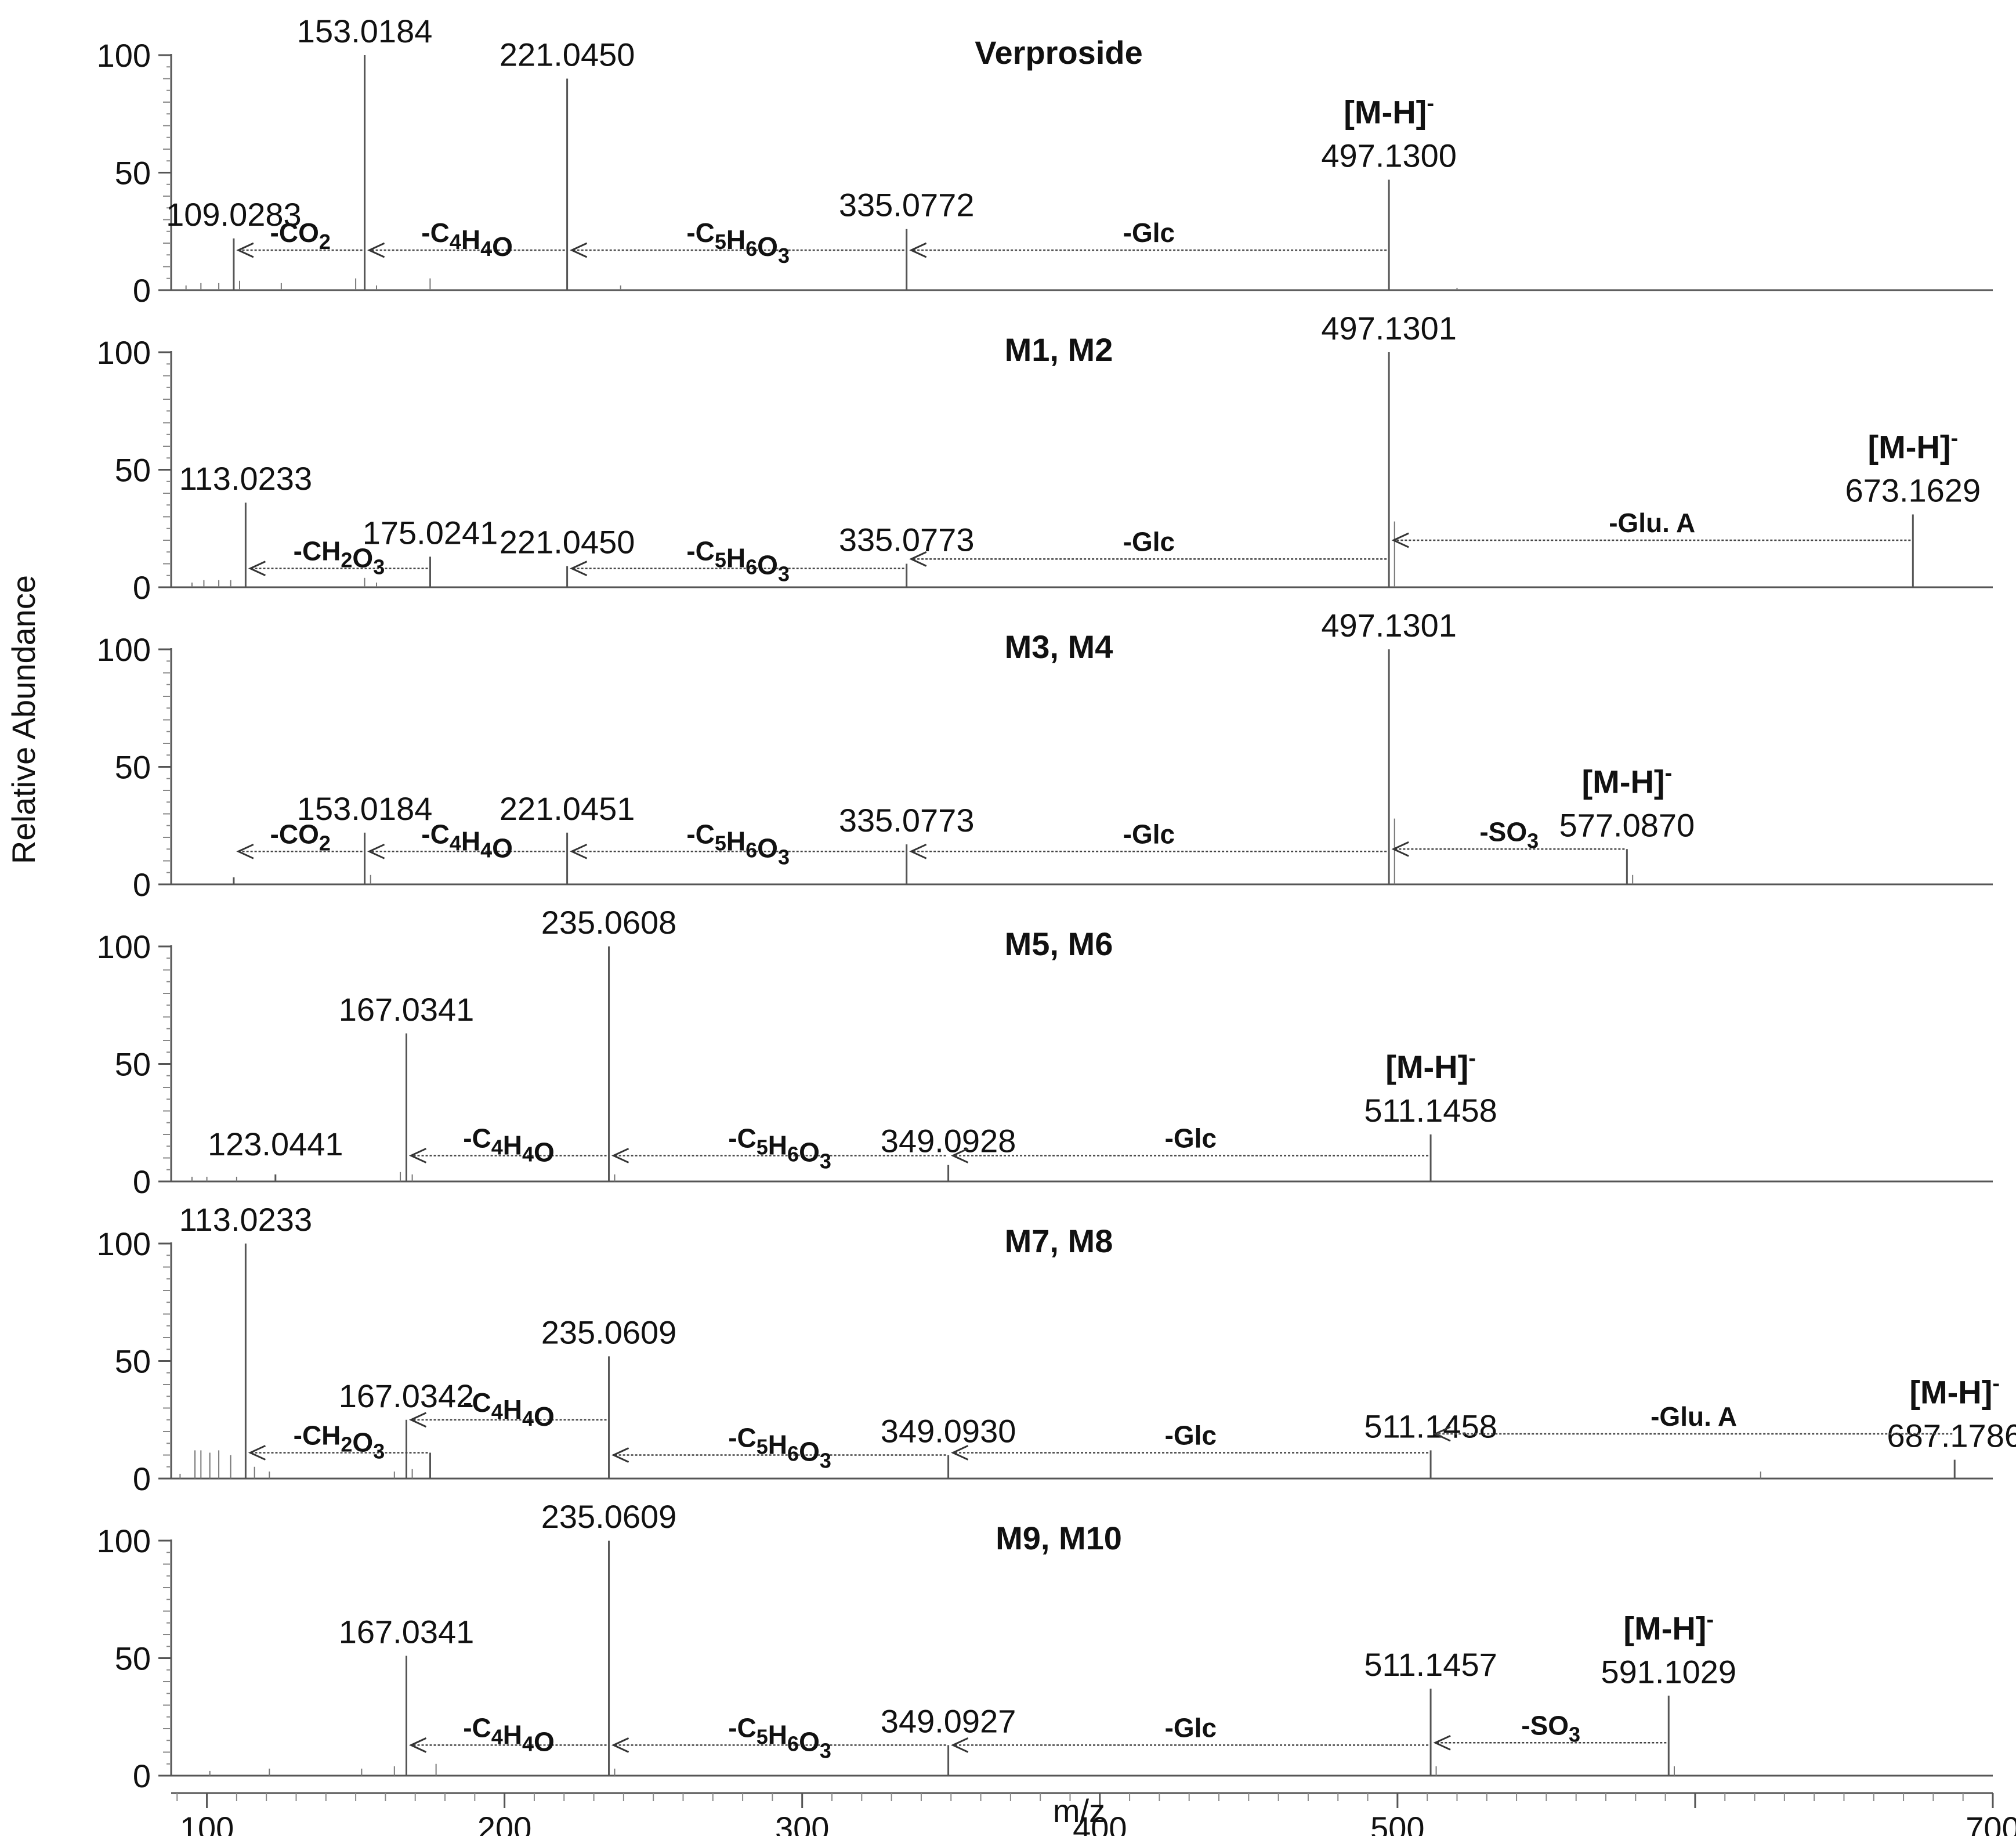 This screenshot has height=1836, width=2016. I want to click on x-tick-label: 700, so click(1991, 1823).